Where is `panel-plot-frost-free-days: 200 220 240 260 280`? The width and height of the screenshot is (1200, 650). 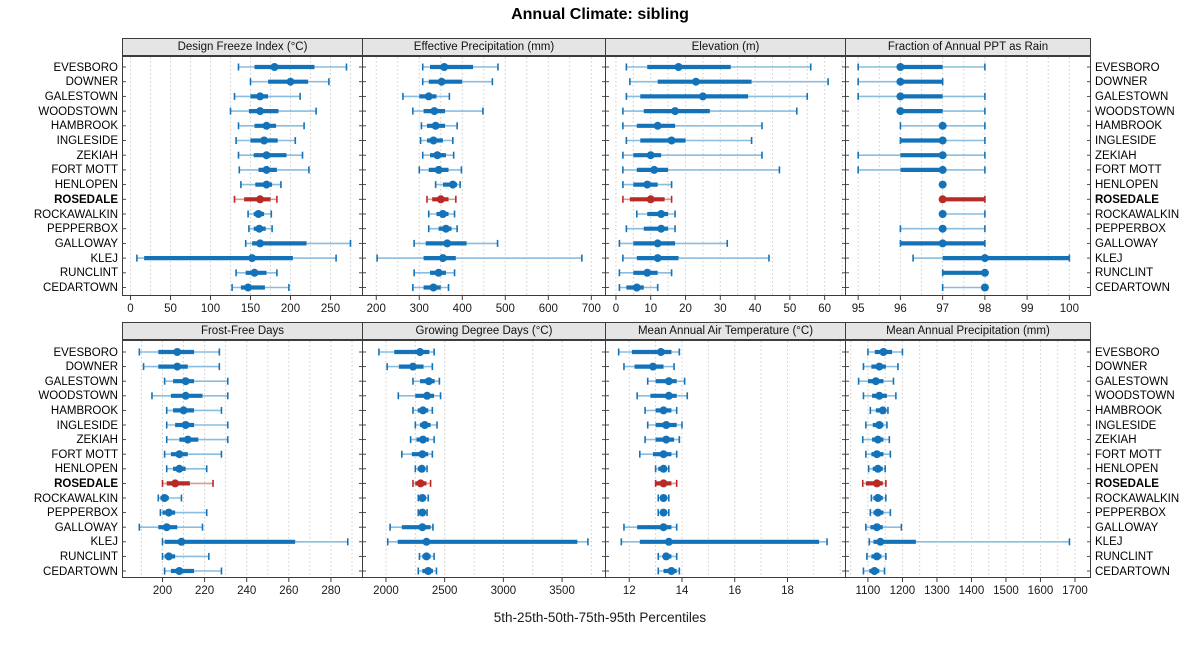 panel-plot-frost-free-days: 200 220 240 260 280 is located at coordinates (242, 470).